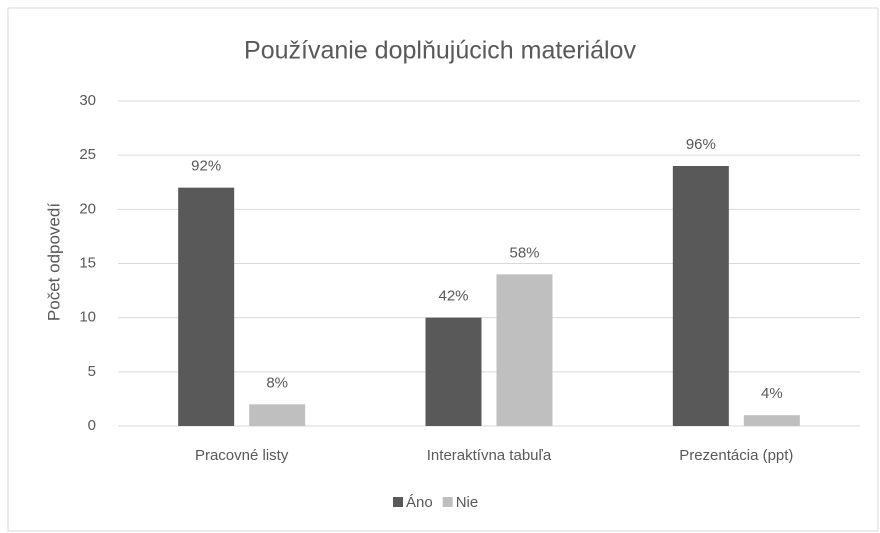 The width and height of the screenshot is (880, 533). I want to click on data-label: 92%, so click(206, 166).